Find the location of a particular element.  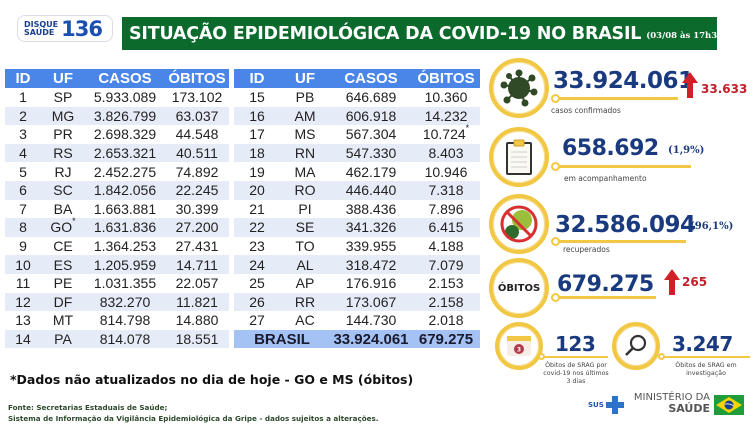

cell-id: 11 is located at coordinates (23, 283).